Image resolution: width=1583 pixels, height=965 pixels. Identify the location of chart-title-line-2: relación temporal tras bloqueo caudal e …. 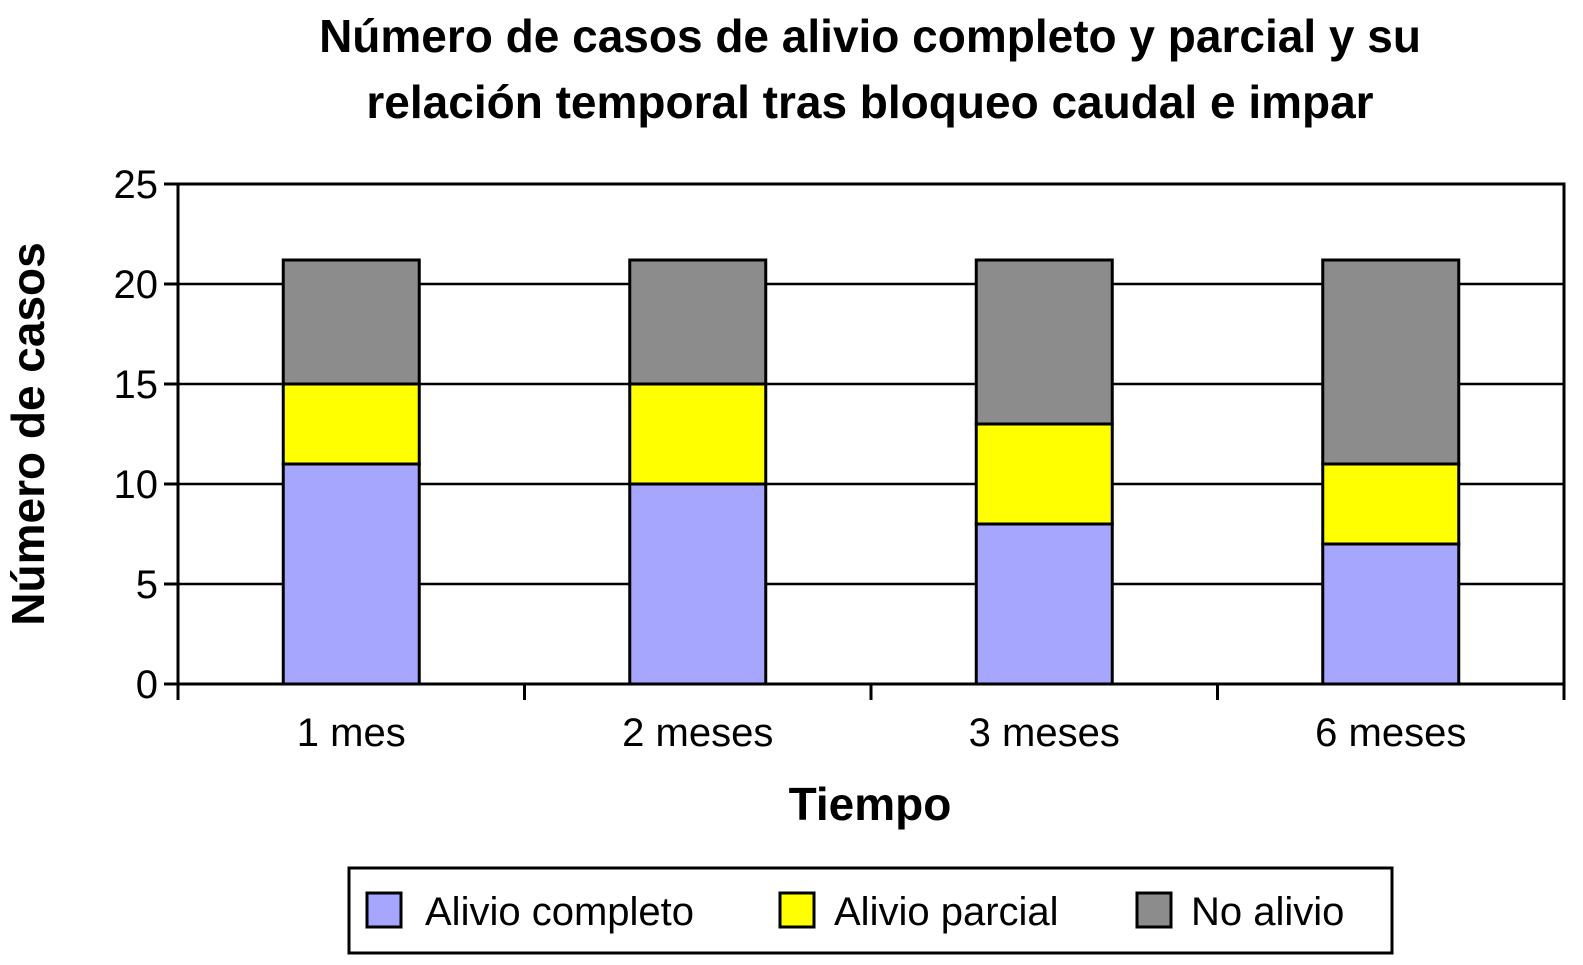
(869, 102).